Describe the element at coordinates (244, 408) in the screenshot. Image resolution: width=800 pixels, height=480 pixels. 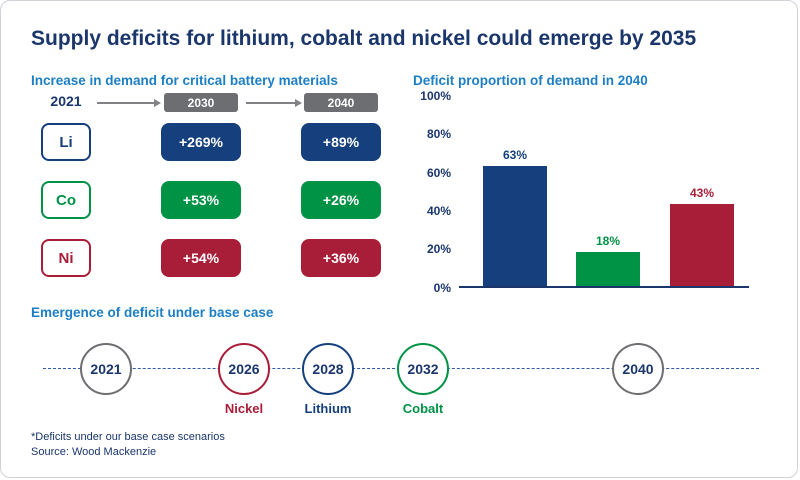
I see `timeline-label-nickel: Nickel` at that location.